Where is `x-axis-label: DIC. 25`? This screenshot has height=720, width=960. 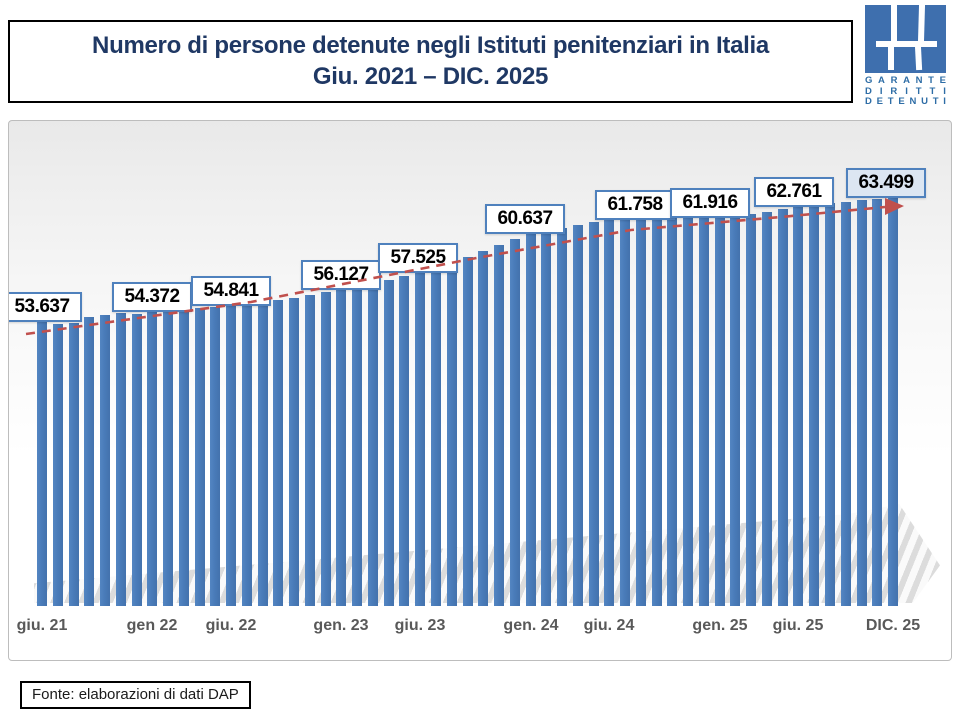
x-axis-label: DIC. 25 is located at coordinates (893, 625).